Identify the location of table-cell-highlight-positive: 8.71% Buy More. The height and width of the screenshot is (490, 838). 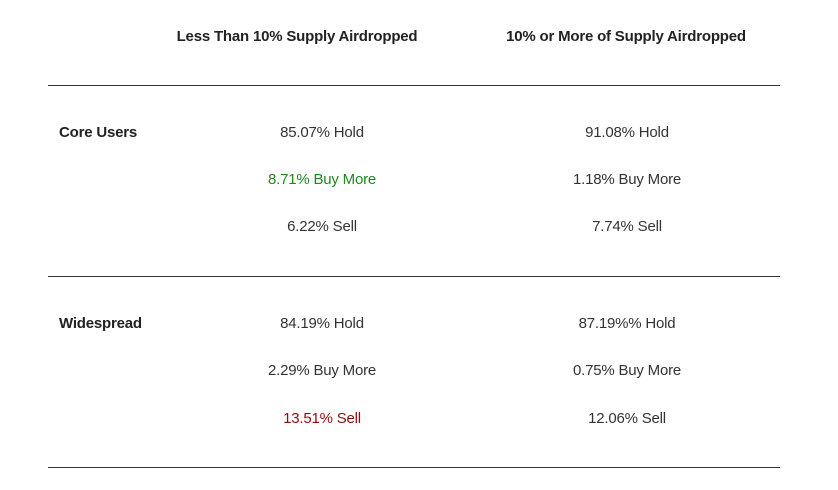
(322, 179).